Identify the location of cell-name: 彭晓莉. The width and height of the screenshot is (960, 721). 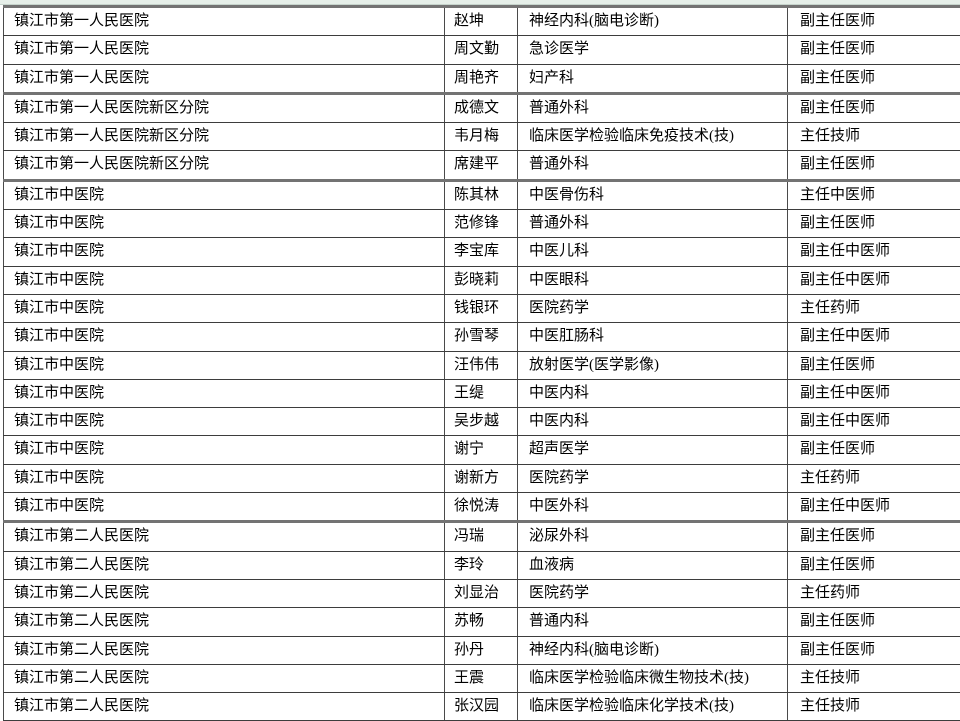
(481, 280).